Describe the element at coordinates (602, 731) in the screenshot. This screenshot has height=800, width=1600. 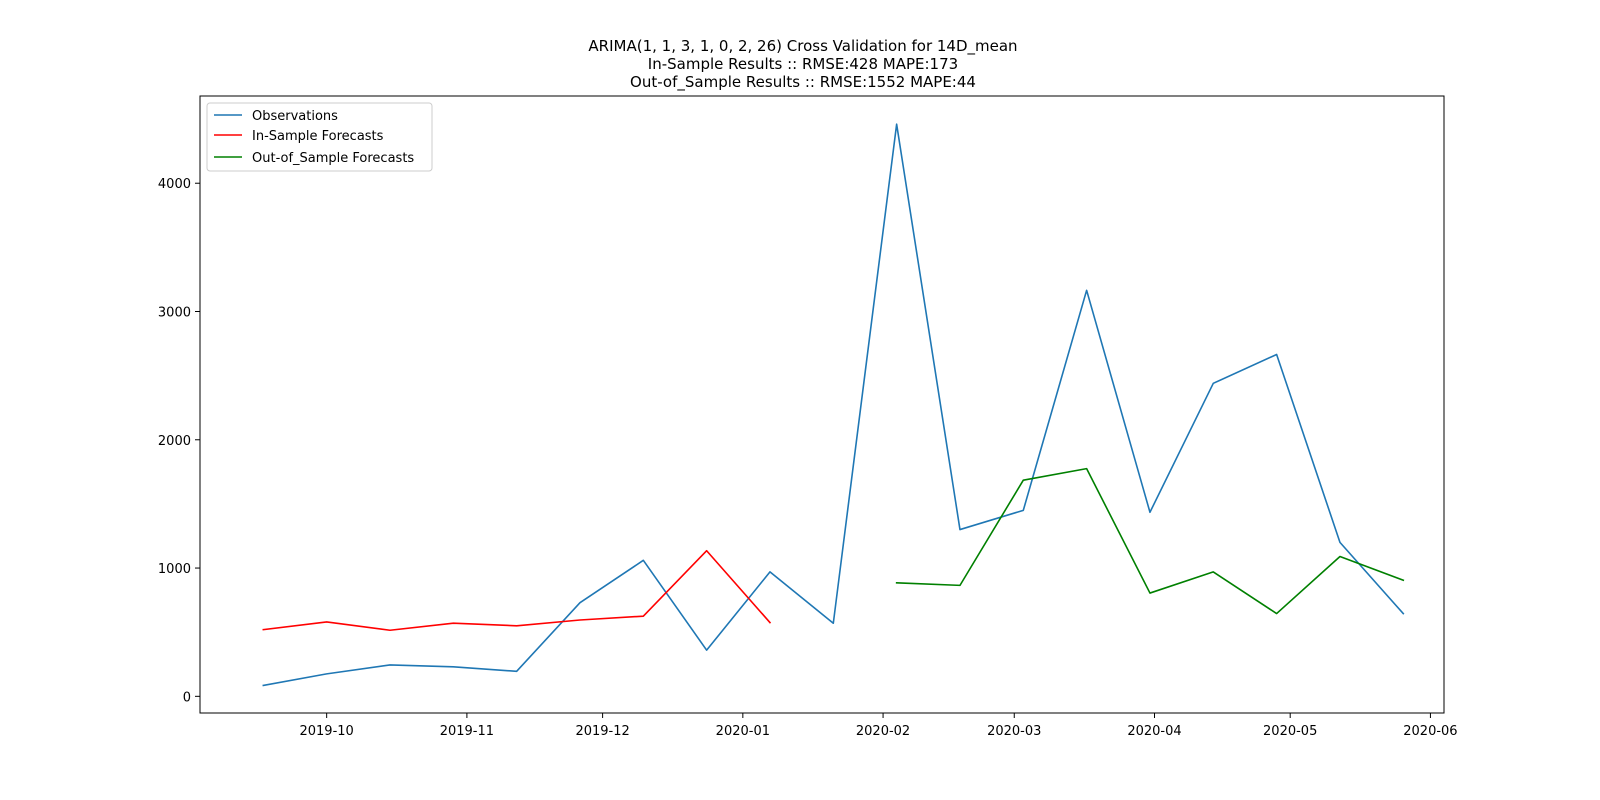
I see `x-tick-label: 2019-12` at that location.